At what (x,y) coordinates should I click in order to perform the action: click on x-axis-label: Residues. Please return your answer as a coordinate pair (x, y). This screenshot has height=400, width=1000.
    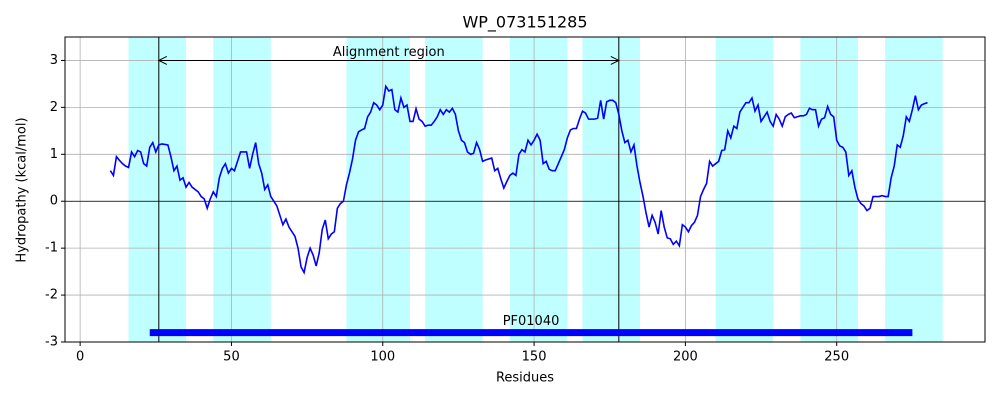
    Looking at the image, I should click on (525, 378).